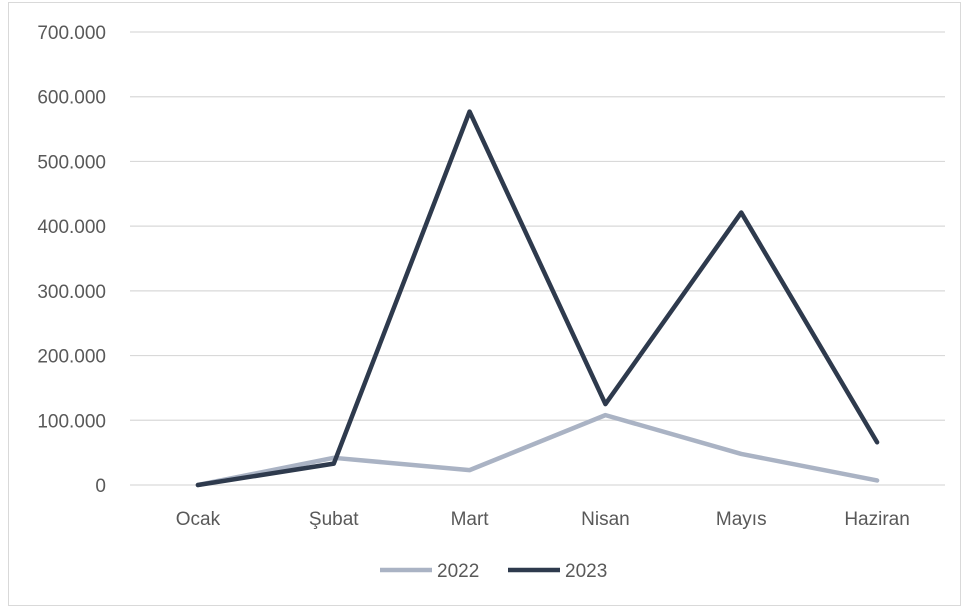 The height and width of the screenshot is (610, 965). I want to click on y-tick-label: 0, so click(100, 486).